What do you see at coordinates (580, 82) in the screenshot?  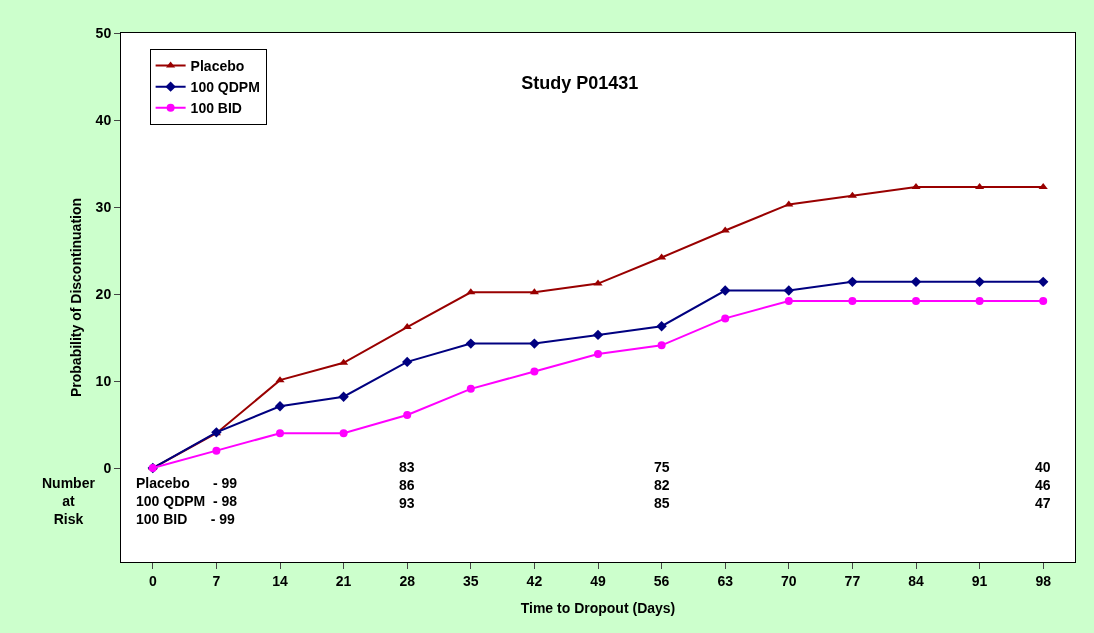 I see `text: Study P01431` at bounding box center [580, 82].